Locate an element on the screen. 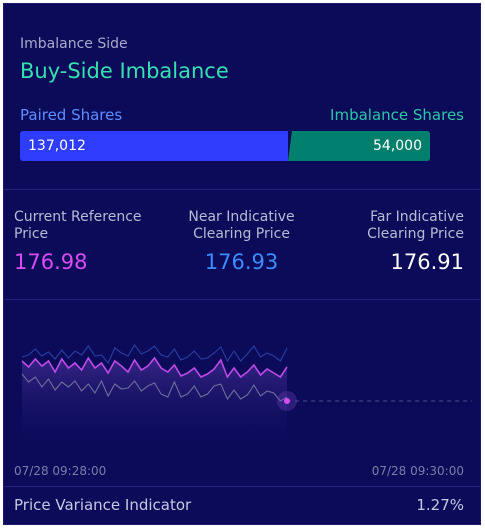 This screenshot has height=529, width=485. far-indicative-price: Far Indicative Clearing Price 176.91 is located at coordinates (399, 241).